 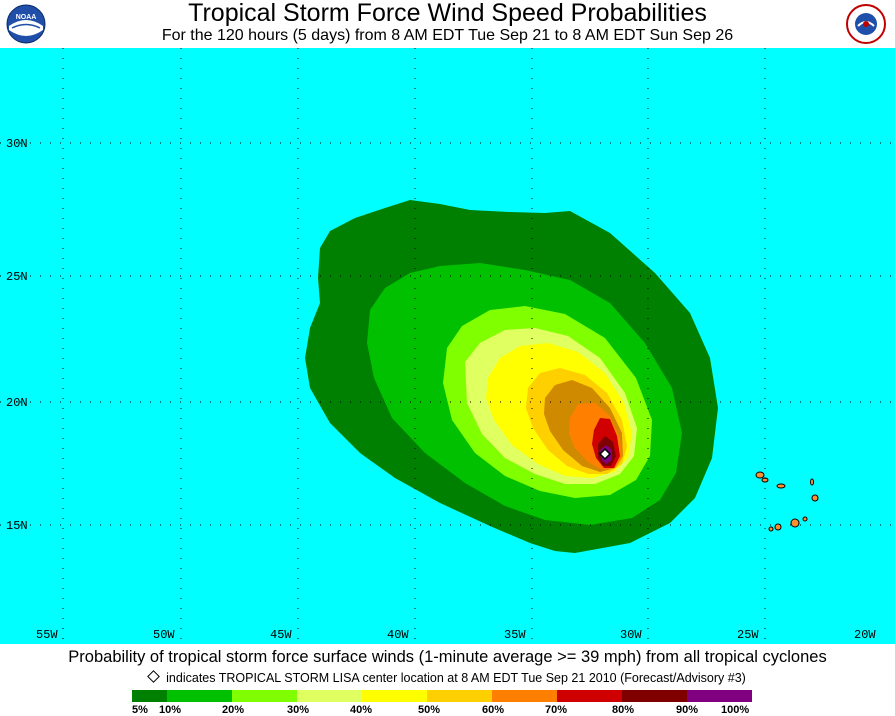 I want to click on lon-label-40w: 40W, so click(x=398, y=635).